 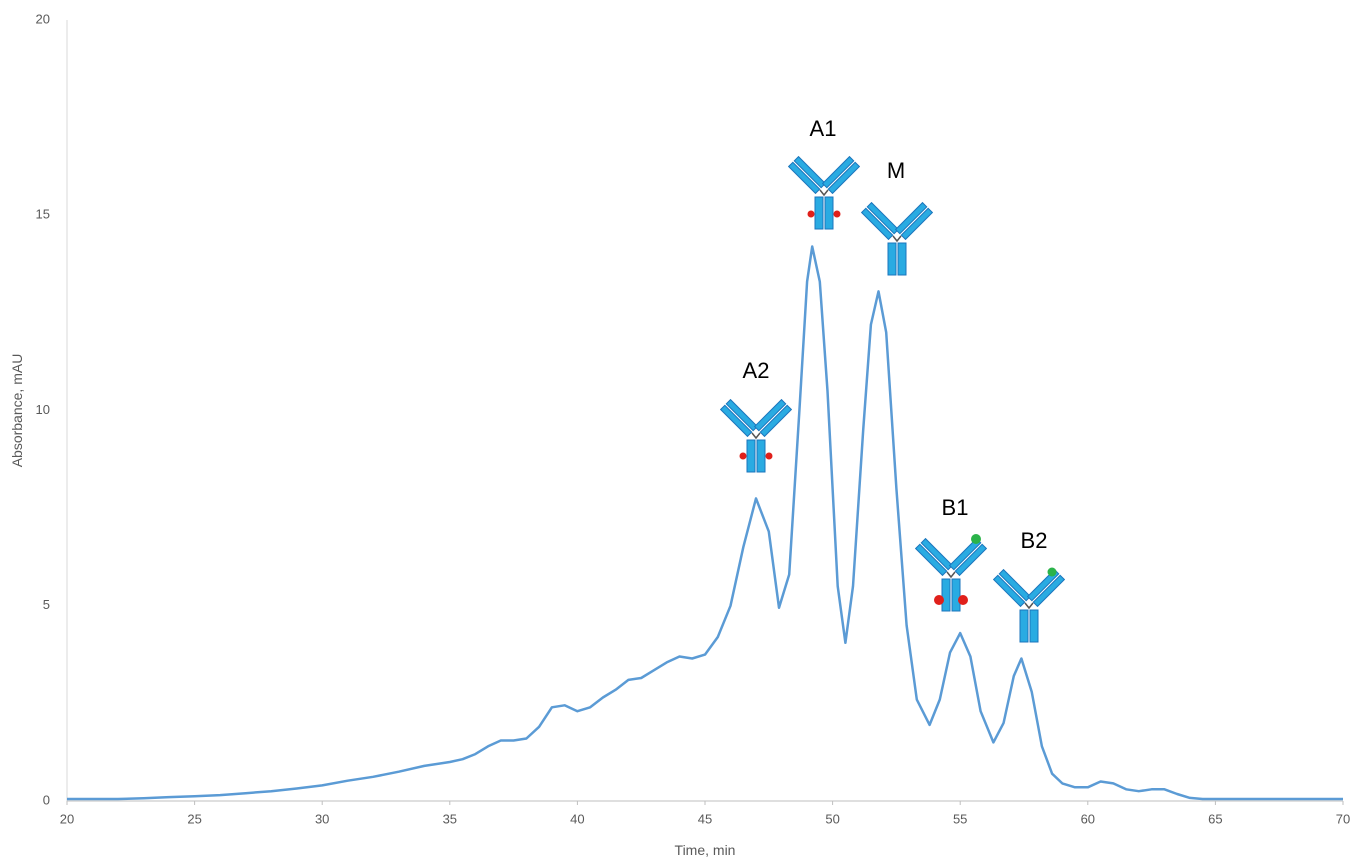 I want to click on x-tick-label: 60, so click(x=1088, y=818).